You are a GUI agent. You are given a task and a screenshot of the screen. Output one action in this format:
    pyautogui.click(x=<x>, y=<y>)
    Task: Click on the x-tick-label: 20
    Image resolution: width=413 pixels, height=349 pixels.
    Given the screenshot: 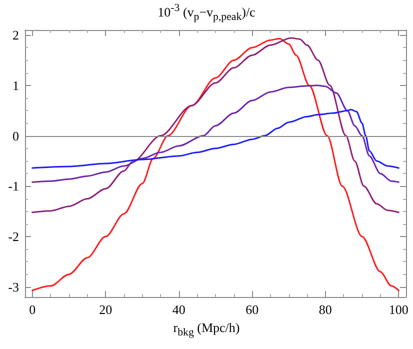 What is the action you would take?
    pyautogui.click(x=105, y=309)
    